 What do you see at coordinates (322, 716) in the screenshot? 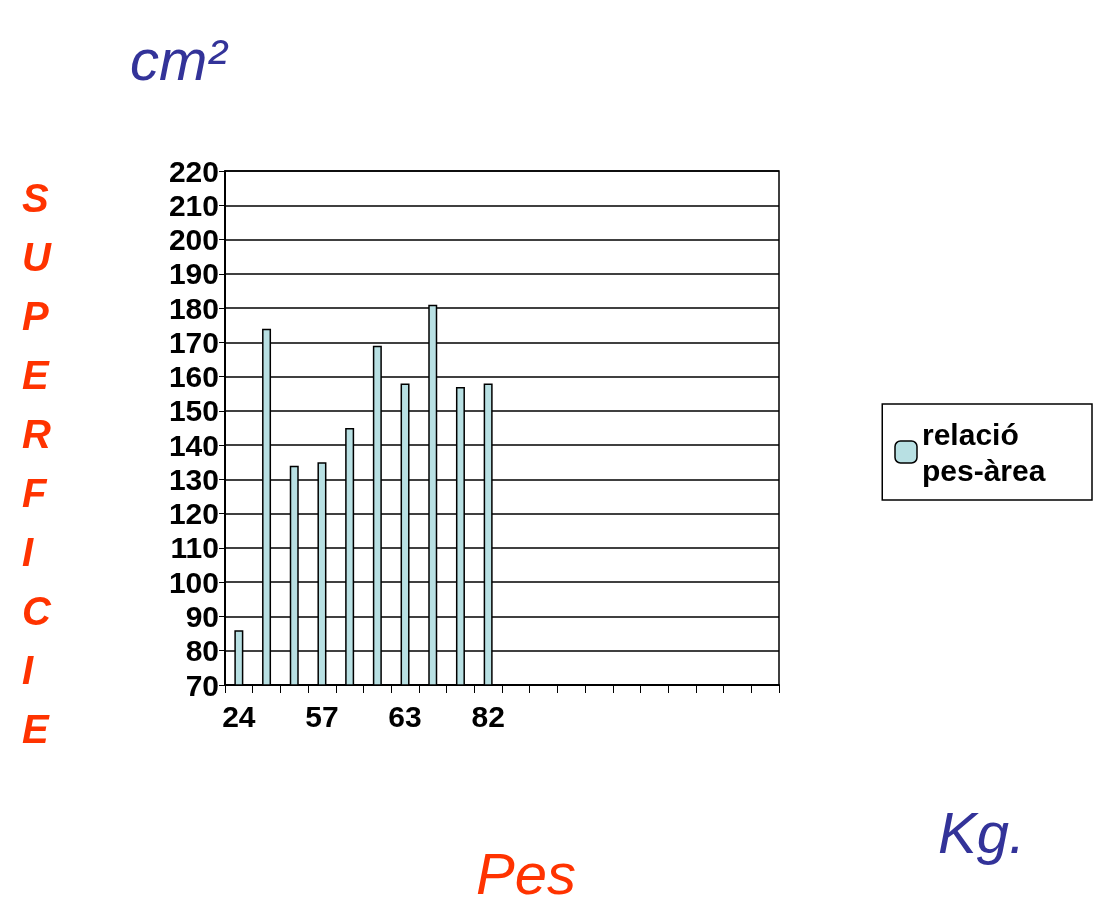
I see `x-tick-label: 57` at bounding box center [322, 716].